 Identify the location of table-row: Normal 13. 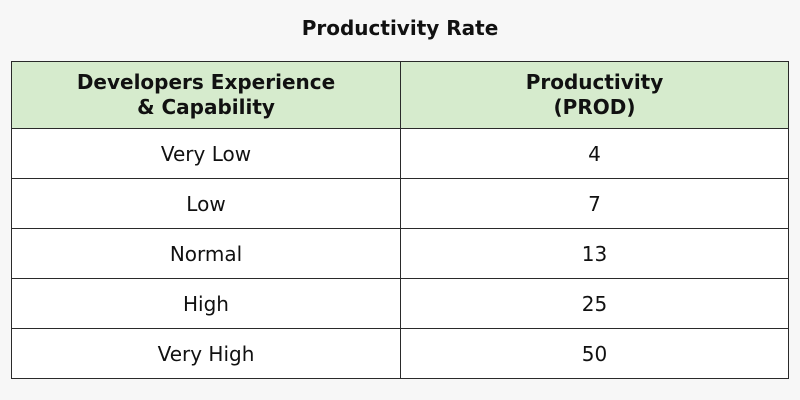
(400, 253).